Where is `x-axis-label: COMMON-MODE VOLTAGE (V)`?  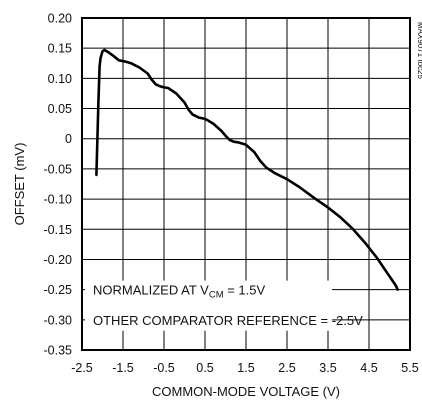
x-axis-label: COMMON-MODE VOLTAGE (V) is located at coordinates (246, 391).